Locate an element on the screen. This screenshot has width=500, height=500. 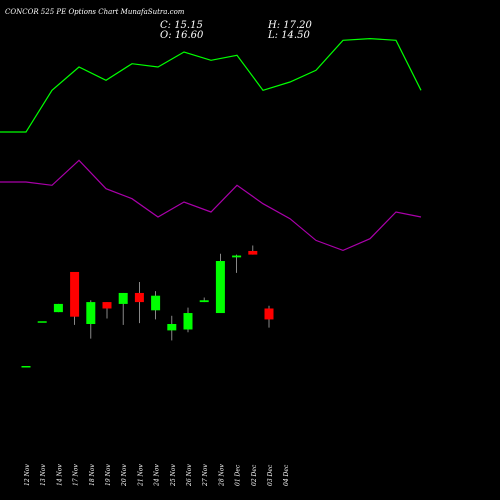
x-tick-label: 04 Dec is located at coordinates (286, 475).